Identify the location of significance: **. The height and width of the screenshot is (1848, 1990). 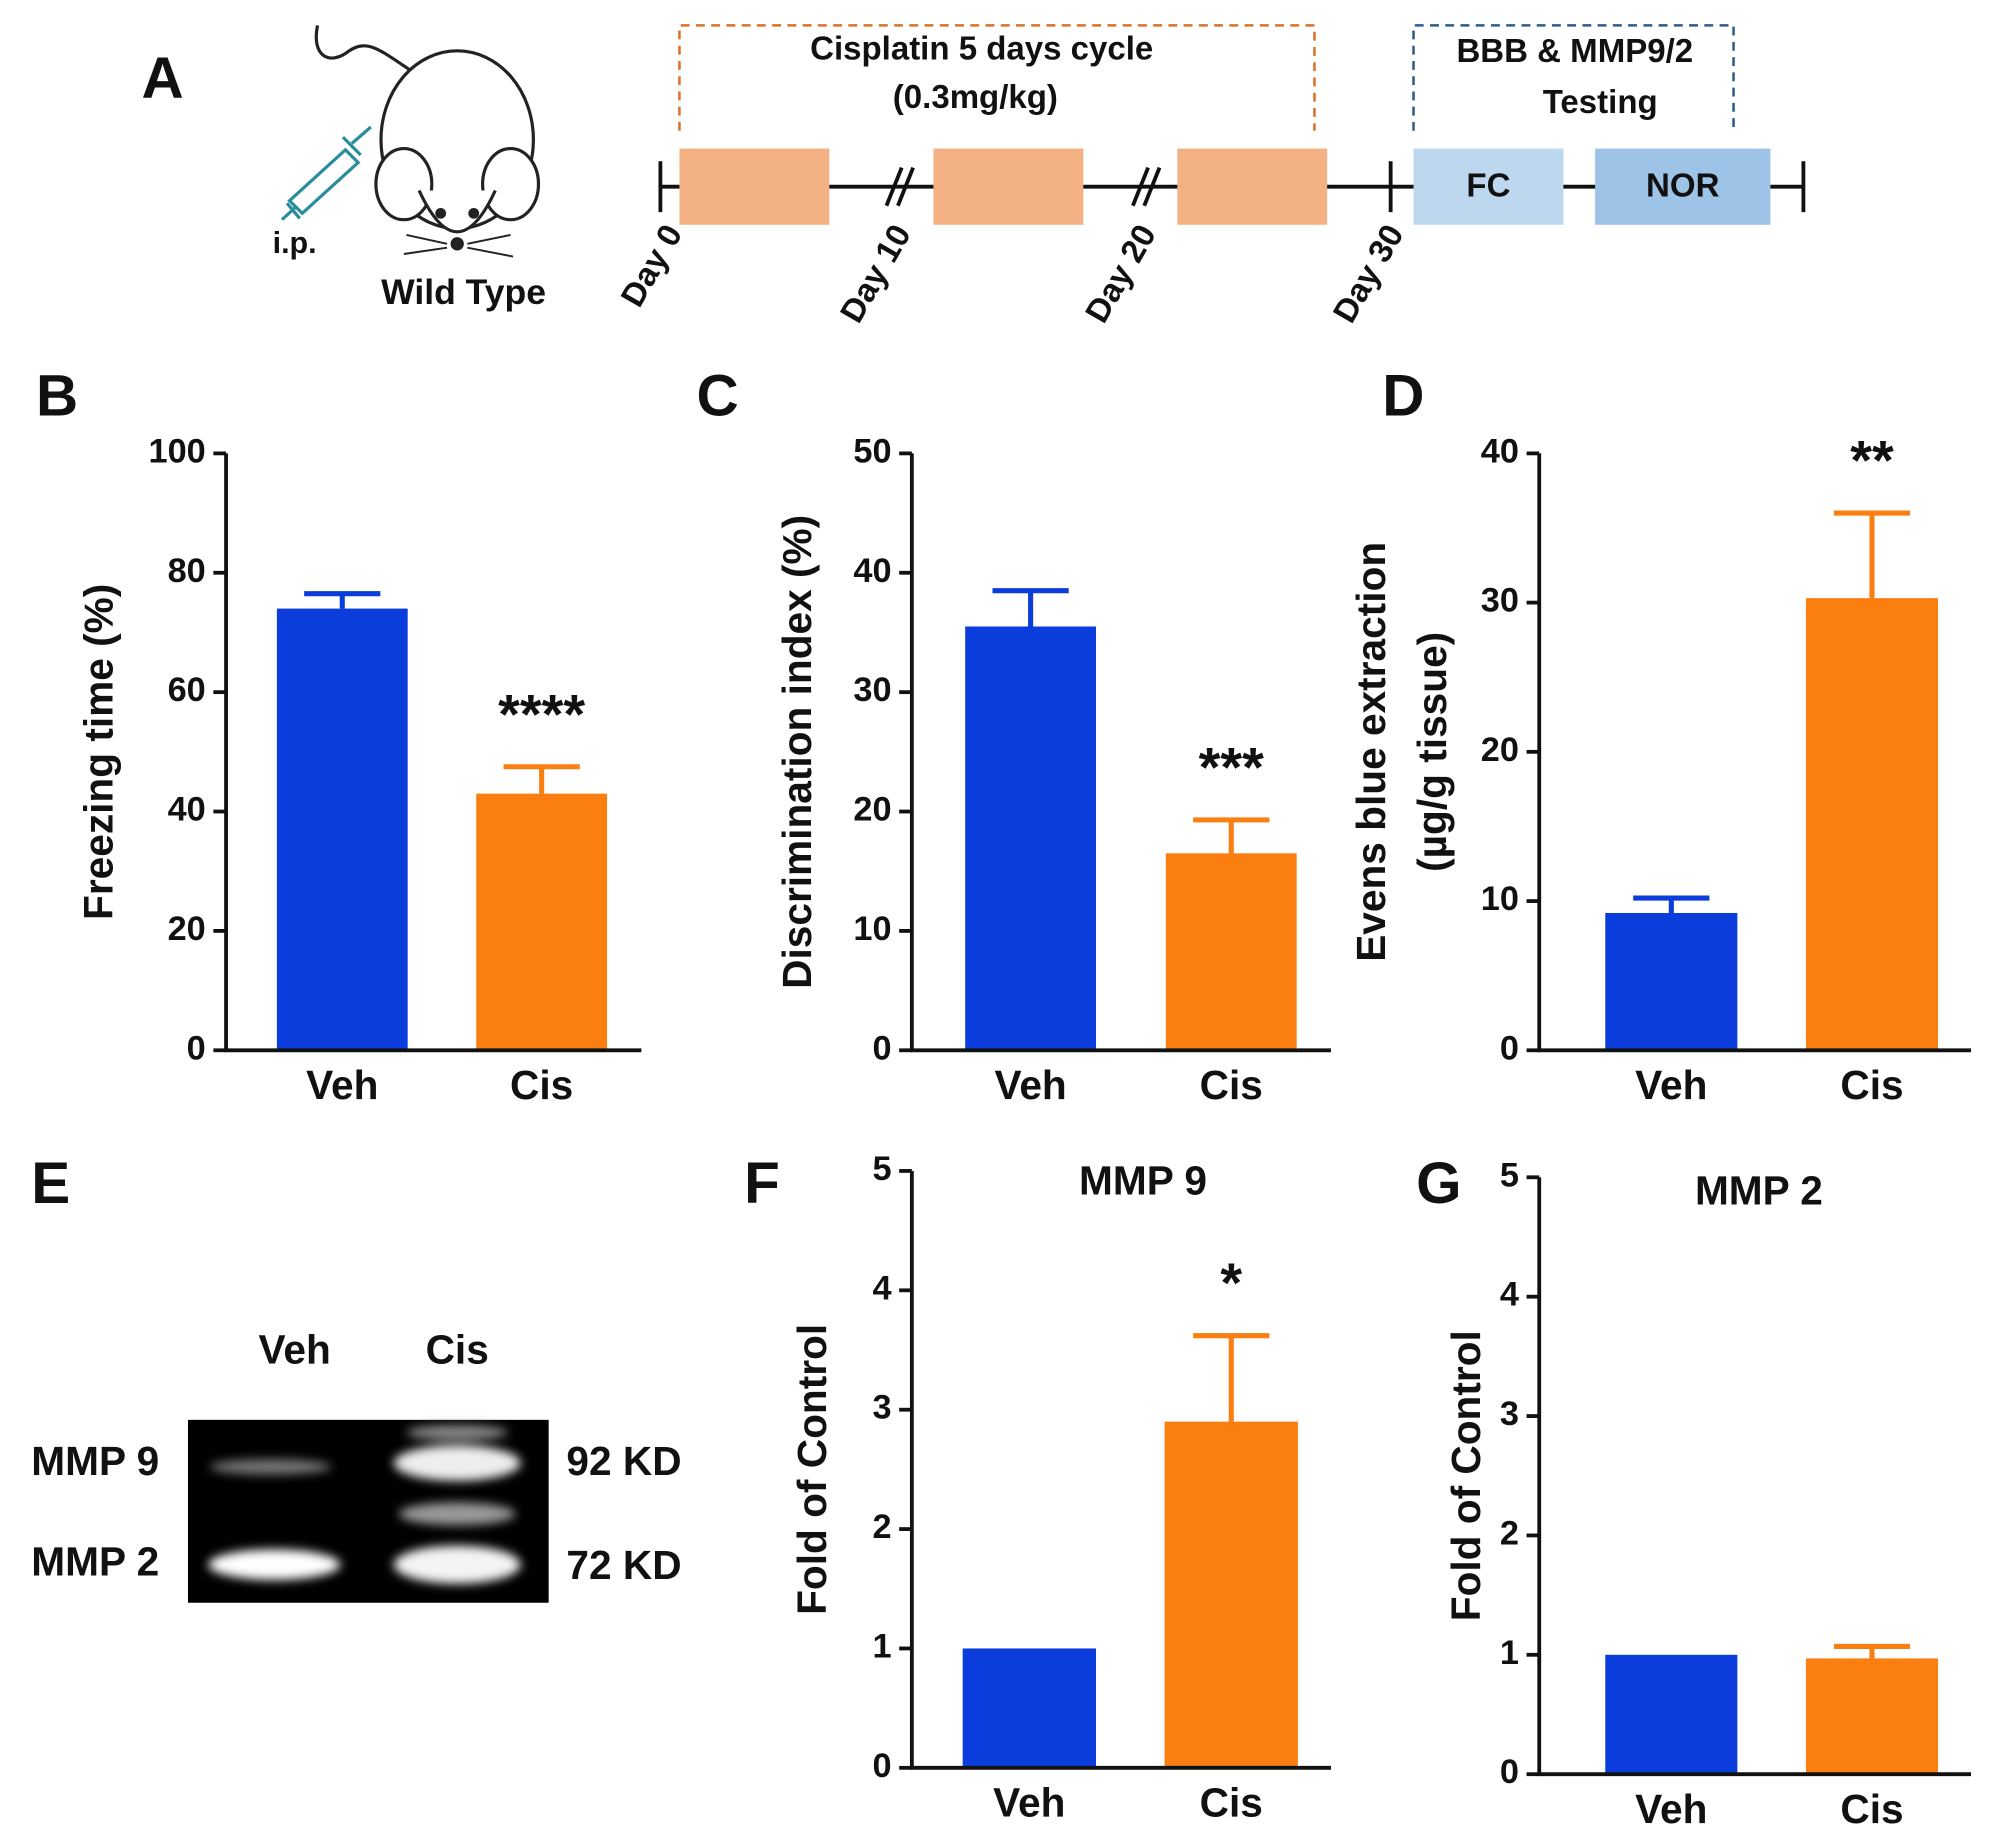
(1872, 460).